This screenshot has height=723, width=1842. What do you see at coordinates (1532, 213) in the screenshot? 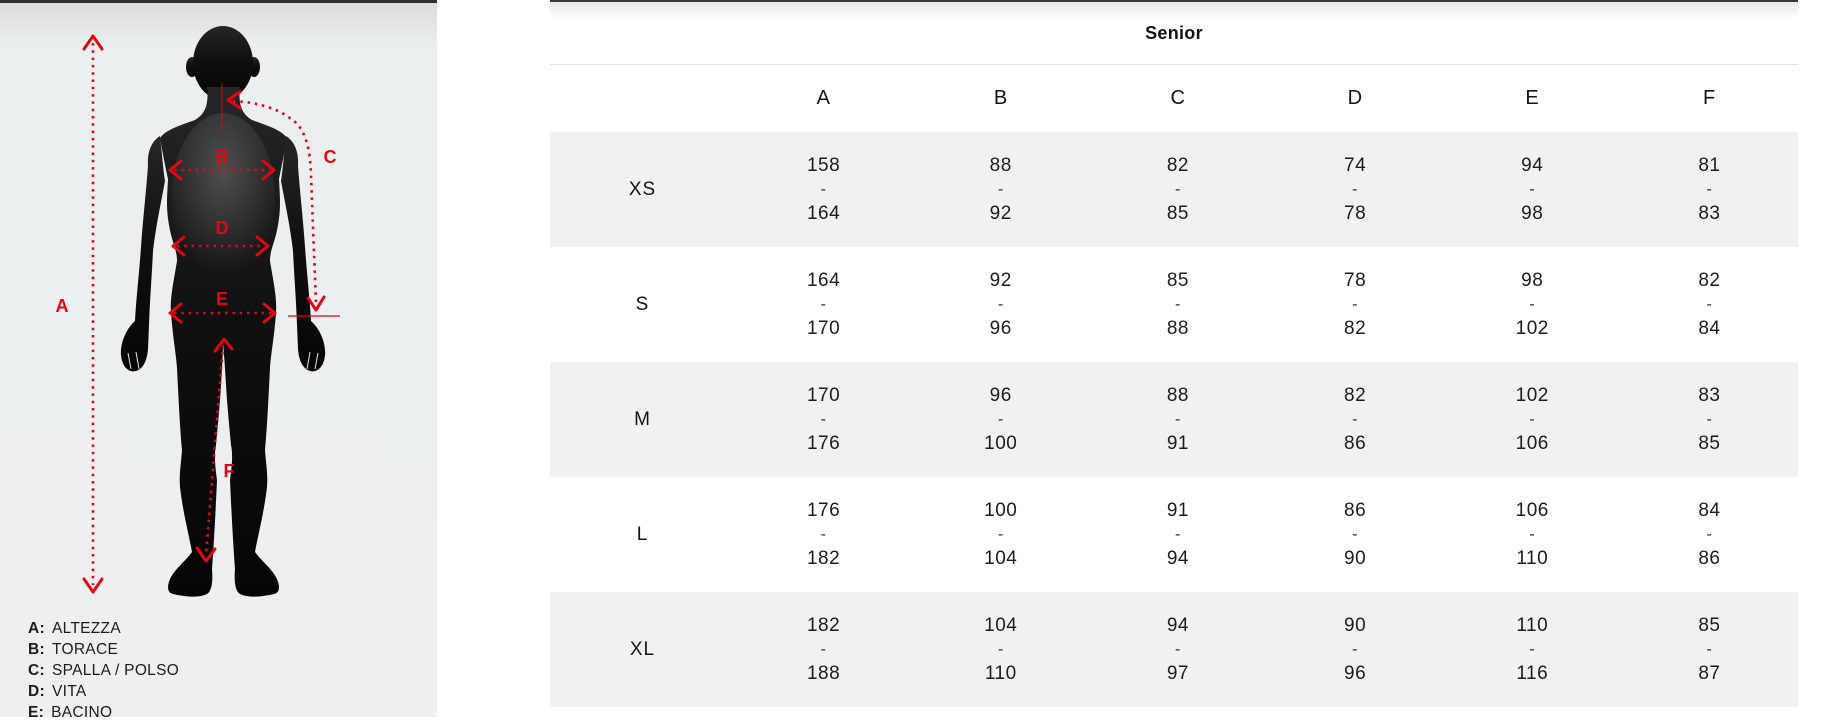
I see `range-max: 98` at bounding box center [1532, 213].